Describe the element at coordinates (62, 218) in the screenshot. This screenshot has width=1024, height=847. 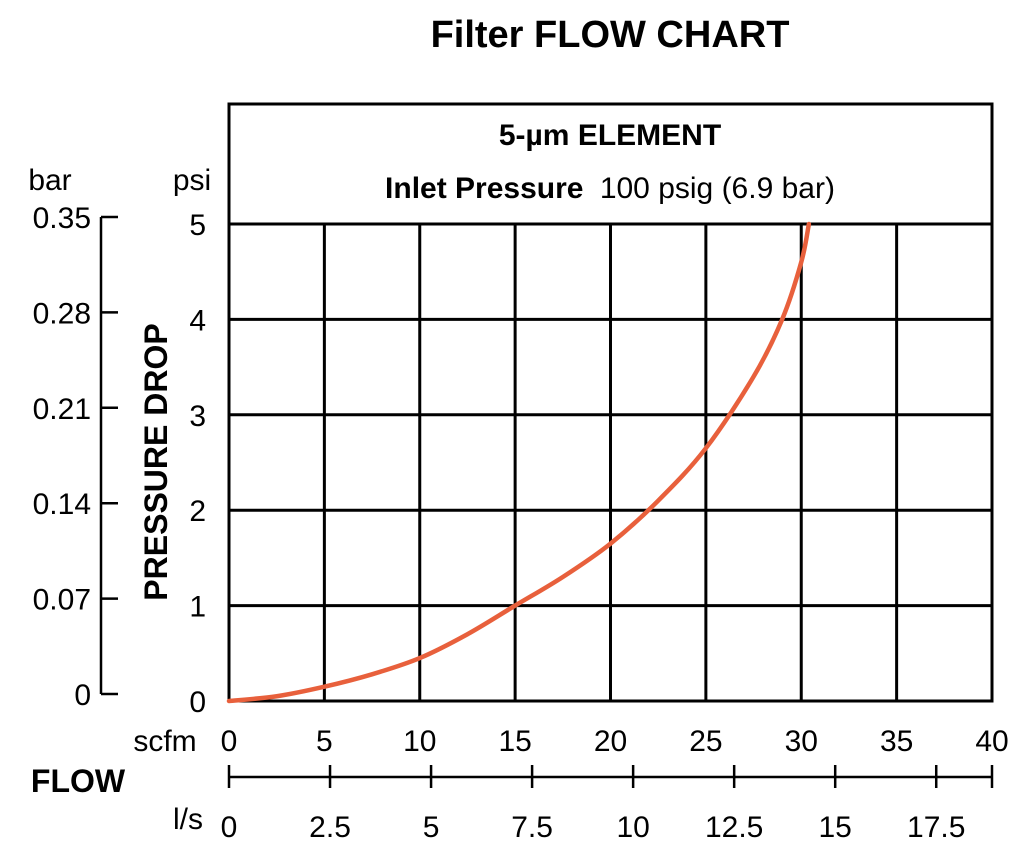
I see `bar-tick-label: 0.35` at that location.